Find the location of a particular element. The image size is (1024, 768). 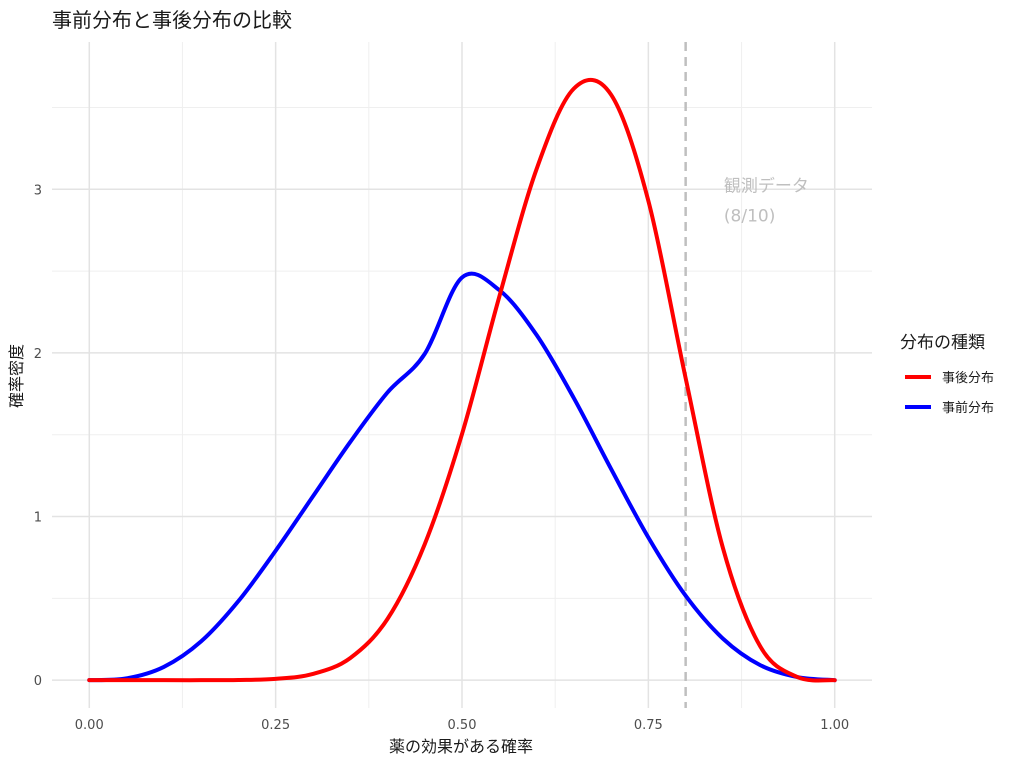

annotation-line: (8/10) is located at coordinates (749, 216).